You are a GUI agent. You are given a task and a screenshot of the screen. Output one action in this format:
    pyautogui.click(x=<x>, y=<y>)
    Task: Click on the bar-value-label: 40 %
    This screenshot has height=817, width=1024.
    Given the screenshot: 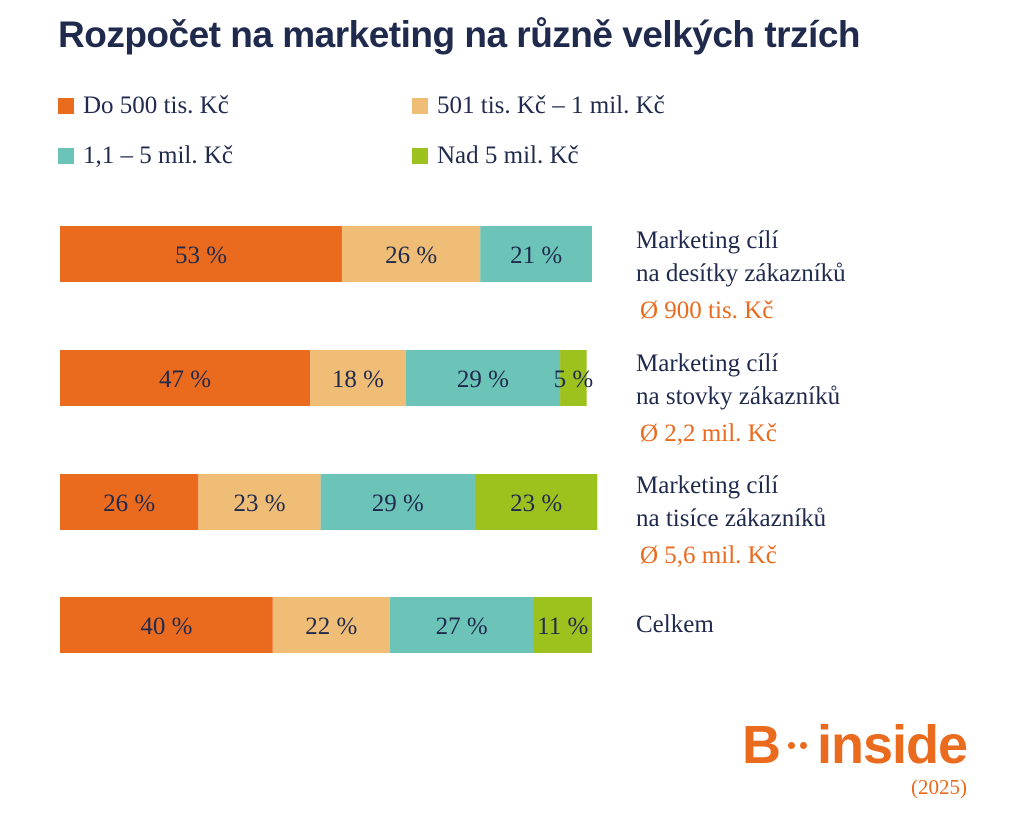 What is the action you would take?
    pyautogui.click(x=166, y=626)
    